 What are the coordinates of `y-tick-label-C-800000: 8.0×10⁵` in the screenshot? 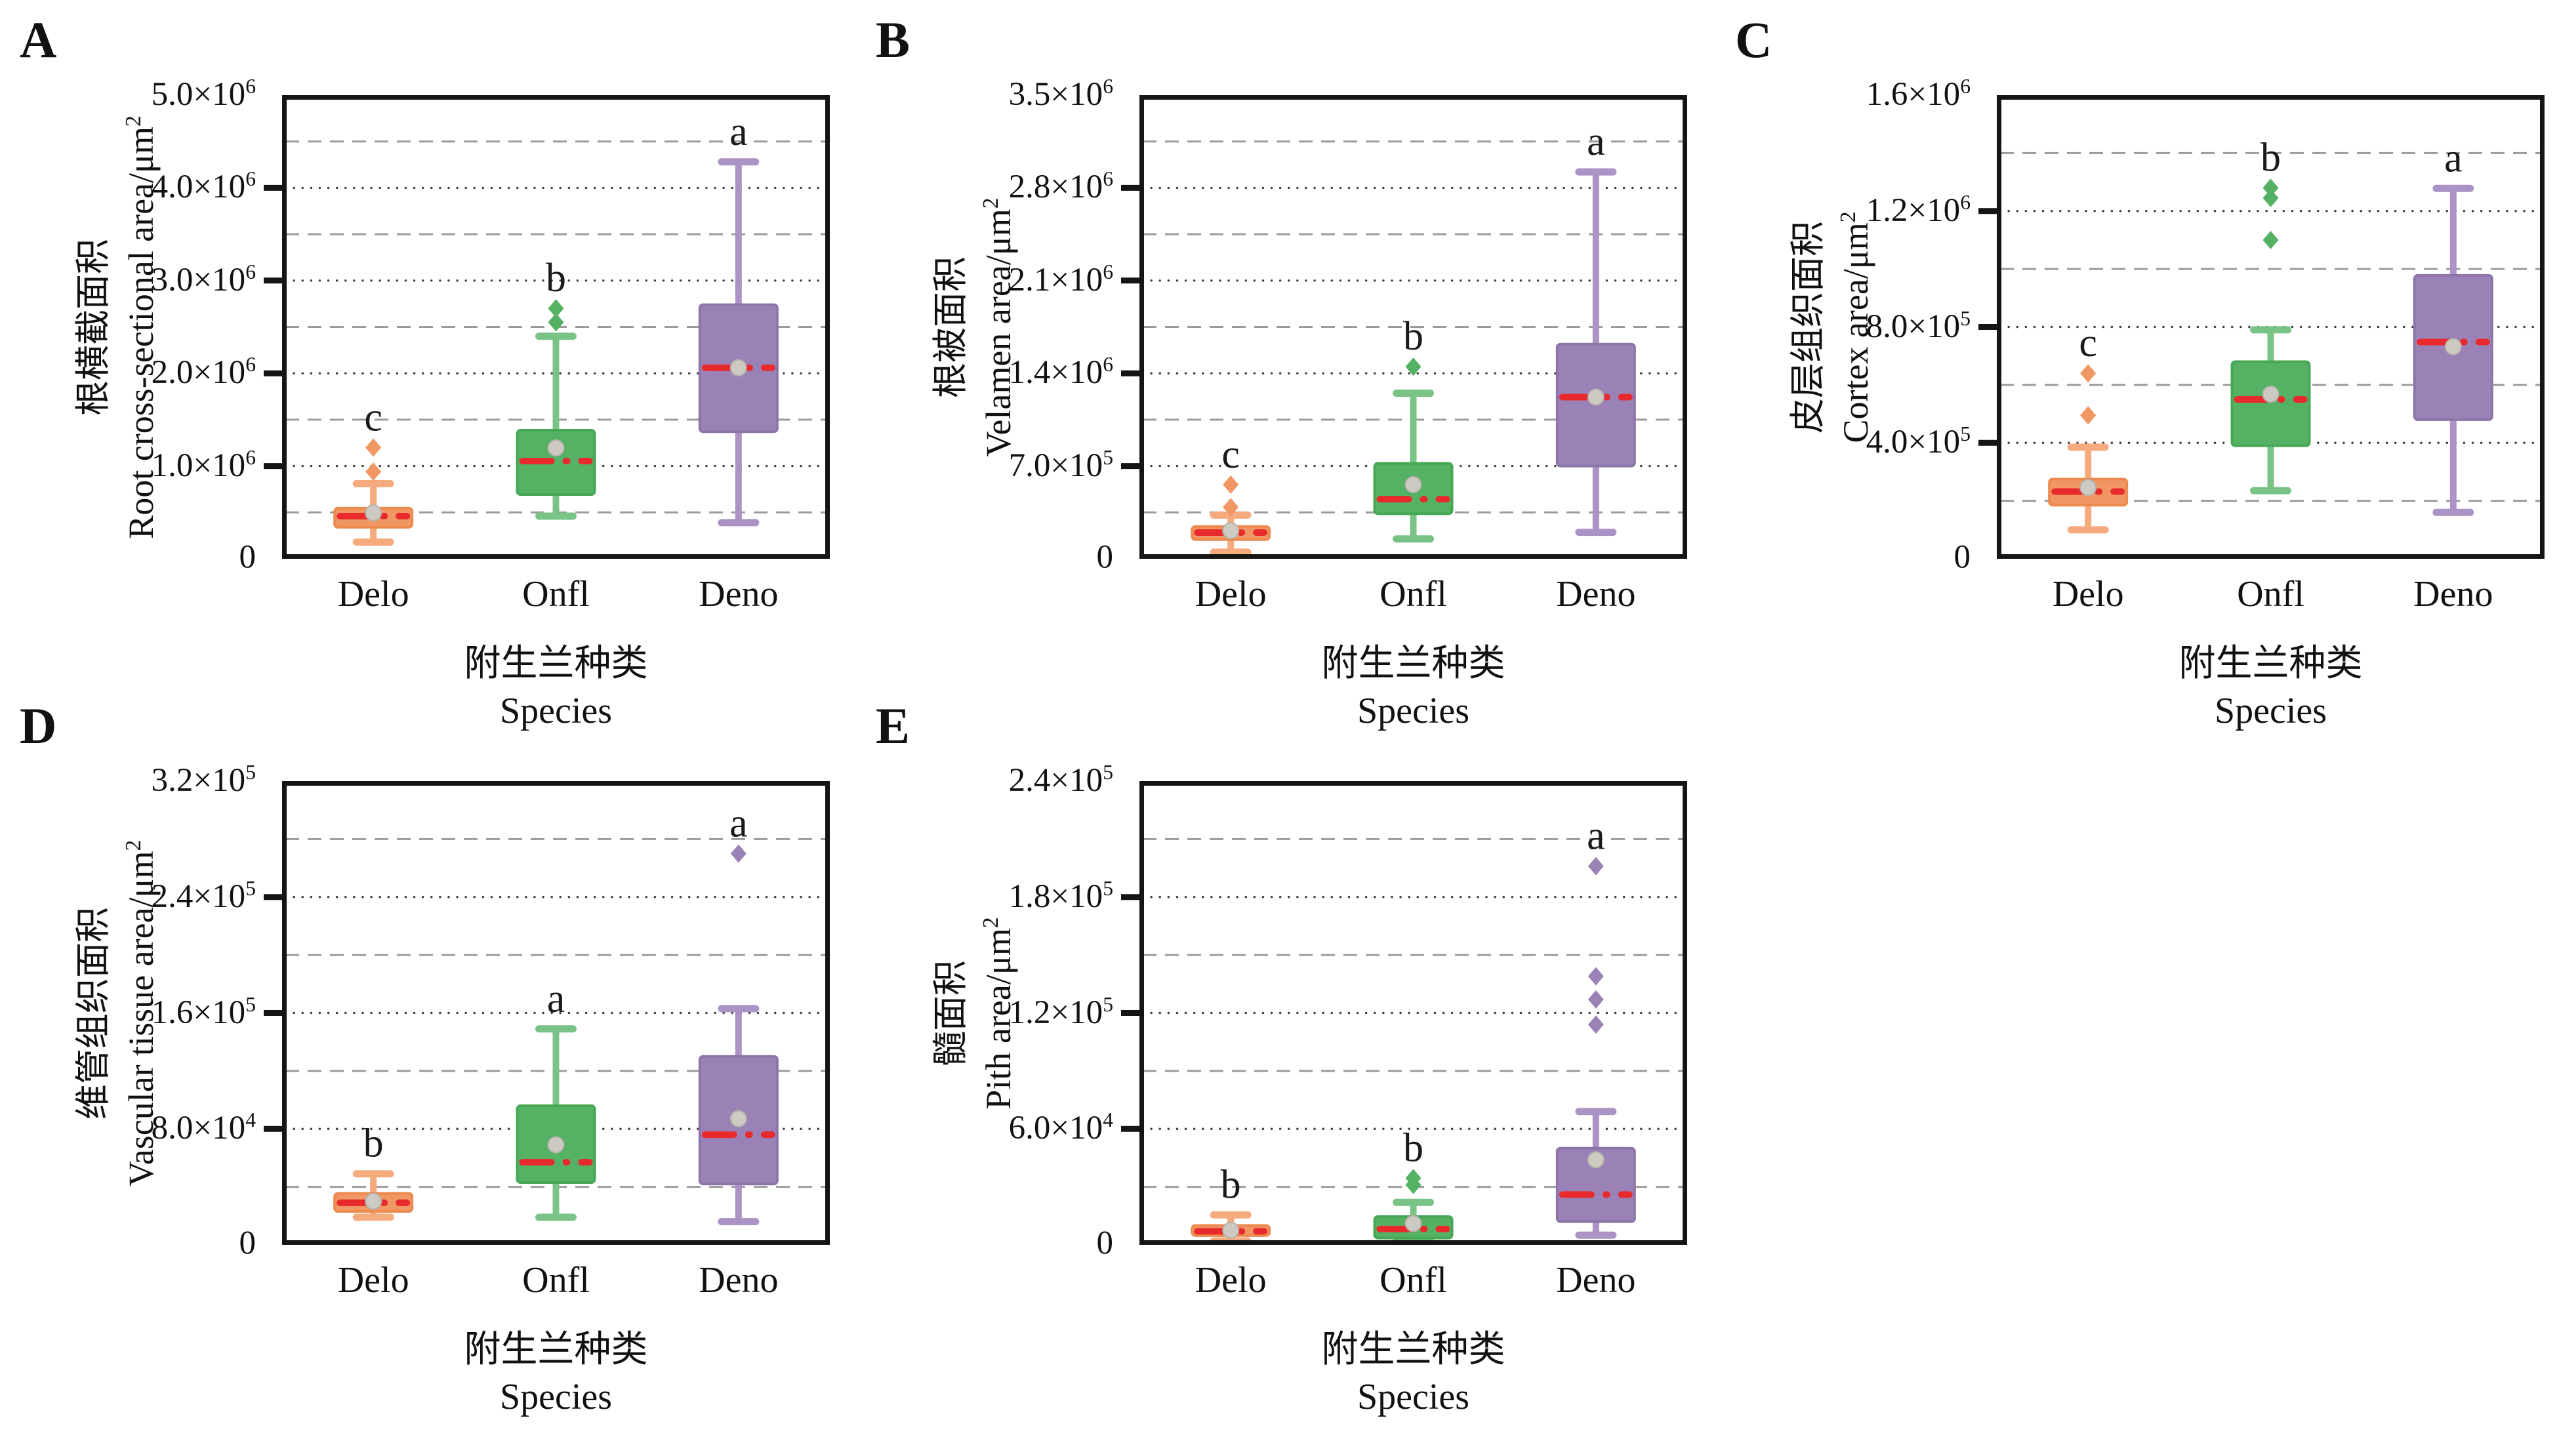 It's located at (1918, 325).